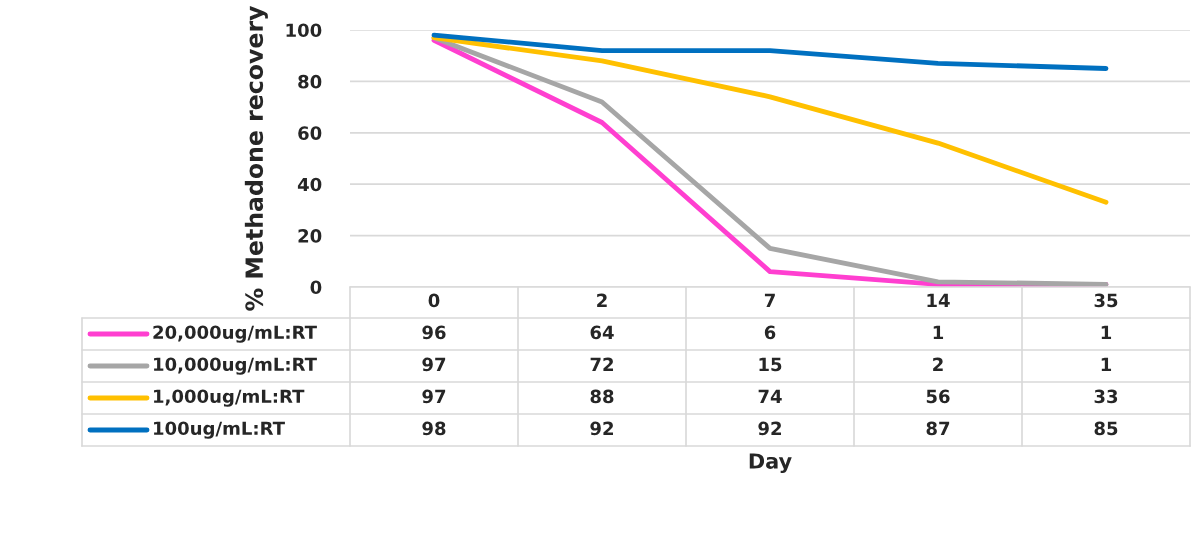 The height and width of the screenshot is (535, 1203). Describe the element at coordinates (1106, 428) in the screenshot. I see `data-label: 85` at that location.